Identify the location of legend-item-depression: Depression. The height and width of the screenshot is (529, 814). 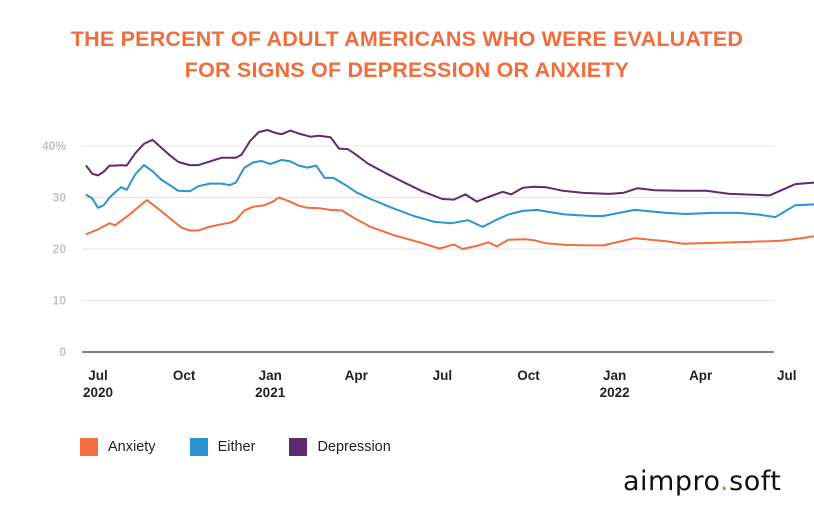
(340, 447).